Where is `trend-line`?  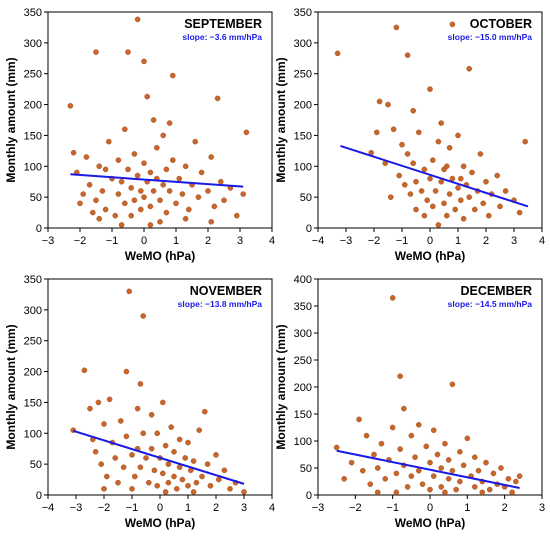
trend-line is located at coordinates (428, 469).